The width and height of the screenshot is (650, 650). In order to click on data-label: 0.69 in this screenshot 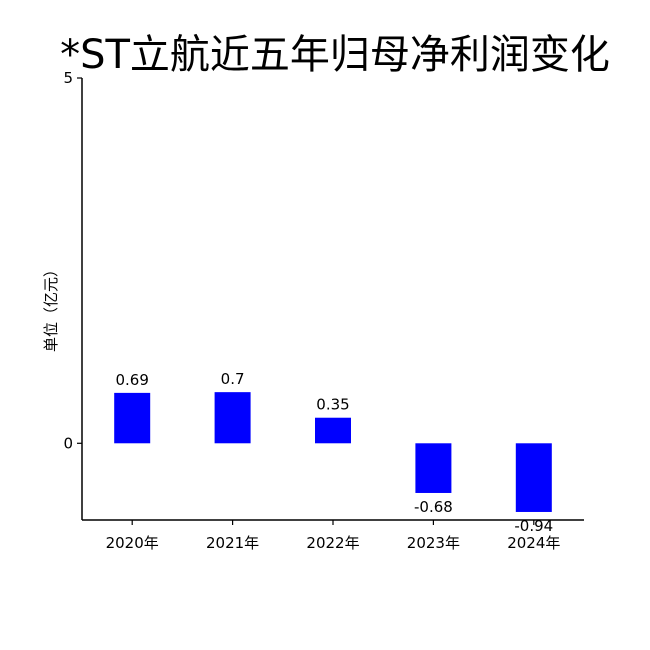, I will do `click(131, 380)`.